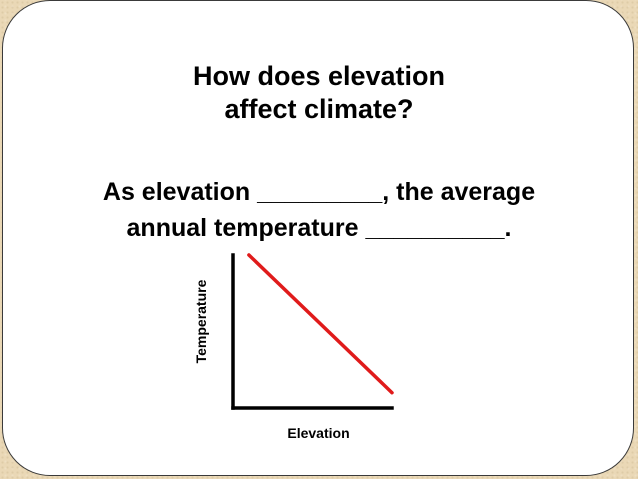  What do you see at coordinates (319, 109) in the screenshot?
I see `slide-title-line-2: affect climate?` at bounding box center [319, 109].